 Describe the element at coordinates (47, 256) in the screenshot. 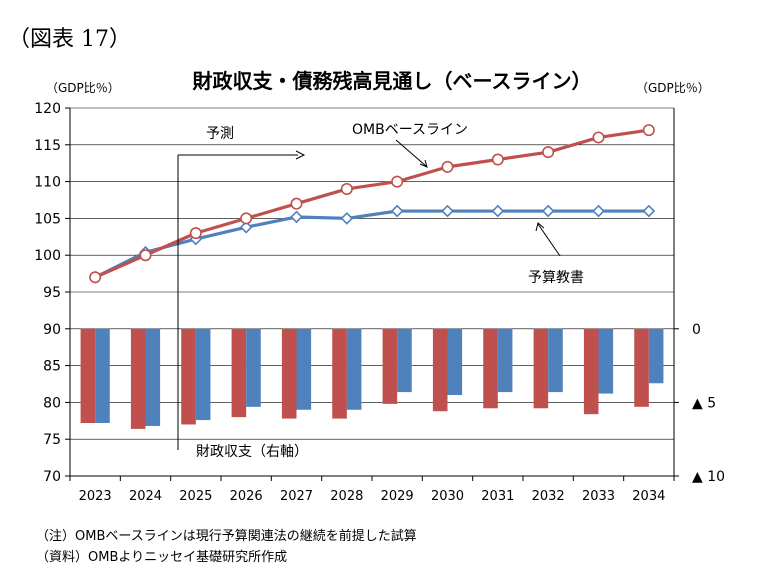

I see `left-tick-label: 100` at that location.